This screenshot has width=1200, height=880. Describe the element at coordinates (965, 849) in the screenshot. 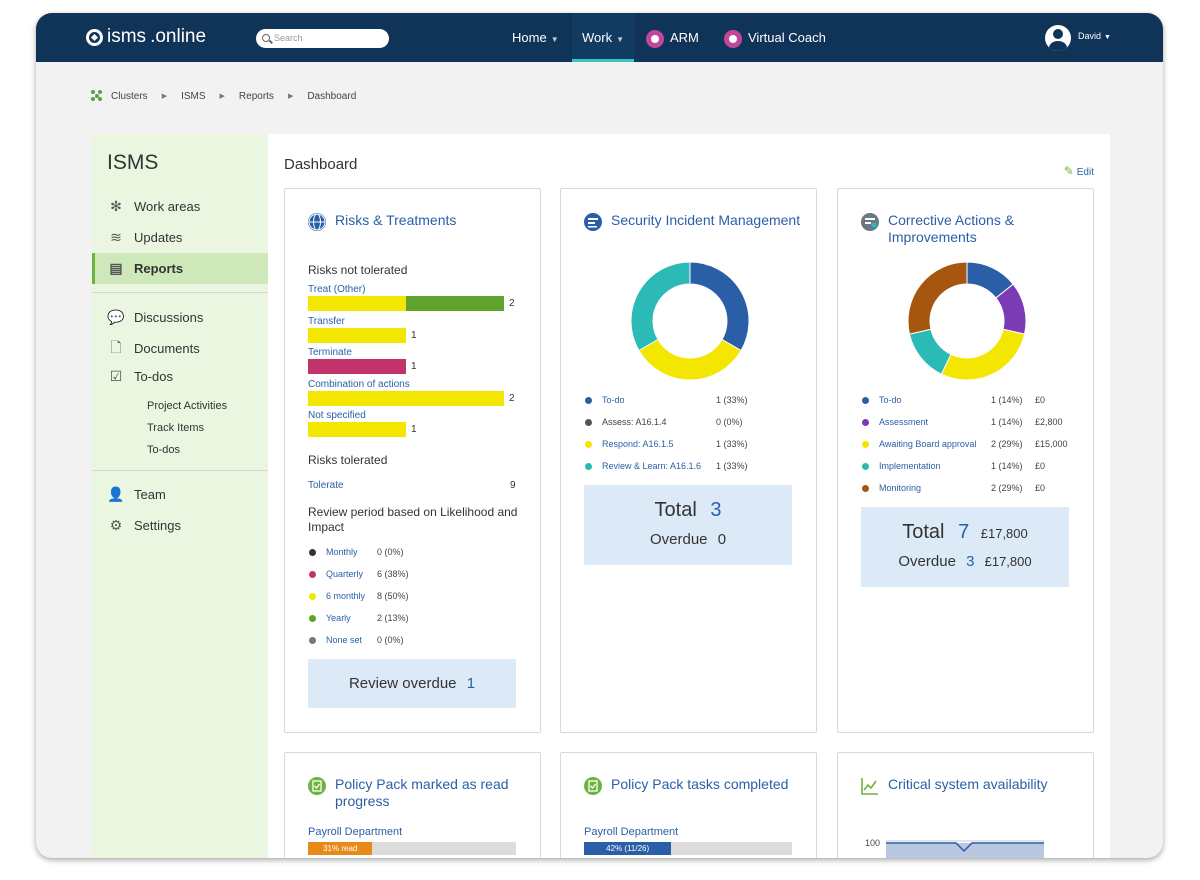

I see `availability-line-chart` at that location.